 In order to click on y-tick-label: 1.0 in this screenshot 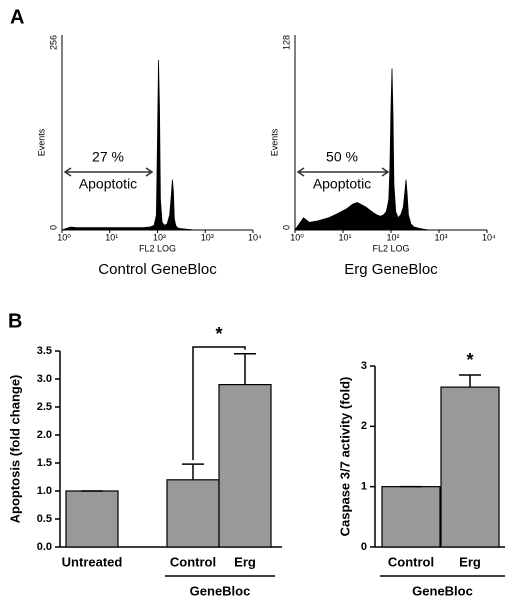, I will do `click(44, 491)`.